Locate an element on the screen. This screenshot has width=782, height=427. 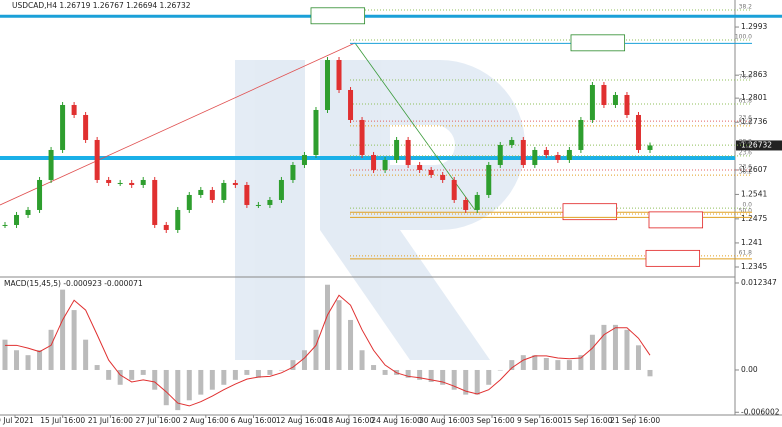
time-label: 18 Aug 16:00 is located at coordinates (349, 420).